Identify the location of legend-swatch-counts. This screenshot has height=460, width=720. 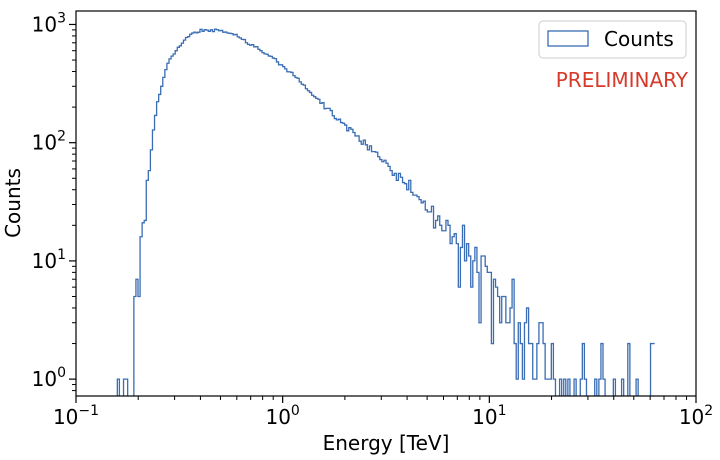
(568, 38).